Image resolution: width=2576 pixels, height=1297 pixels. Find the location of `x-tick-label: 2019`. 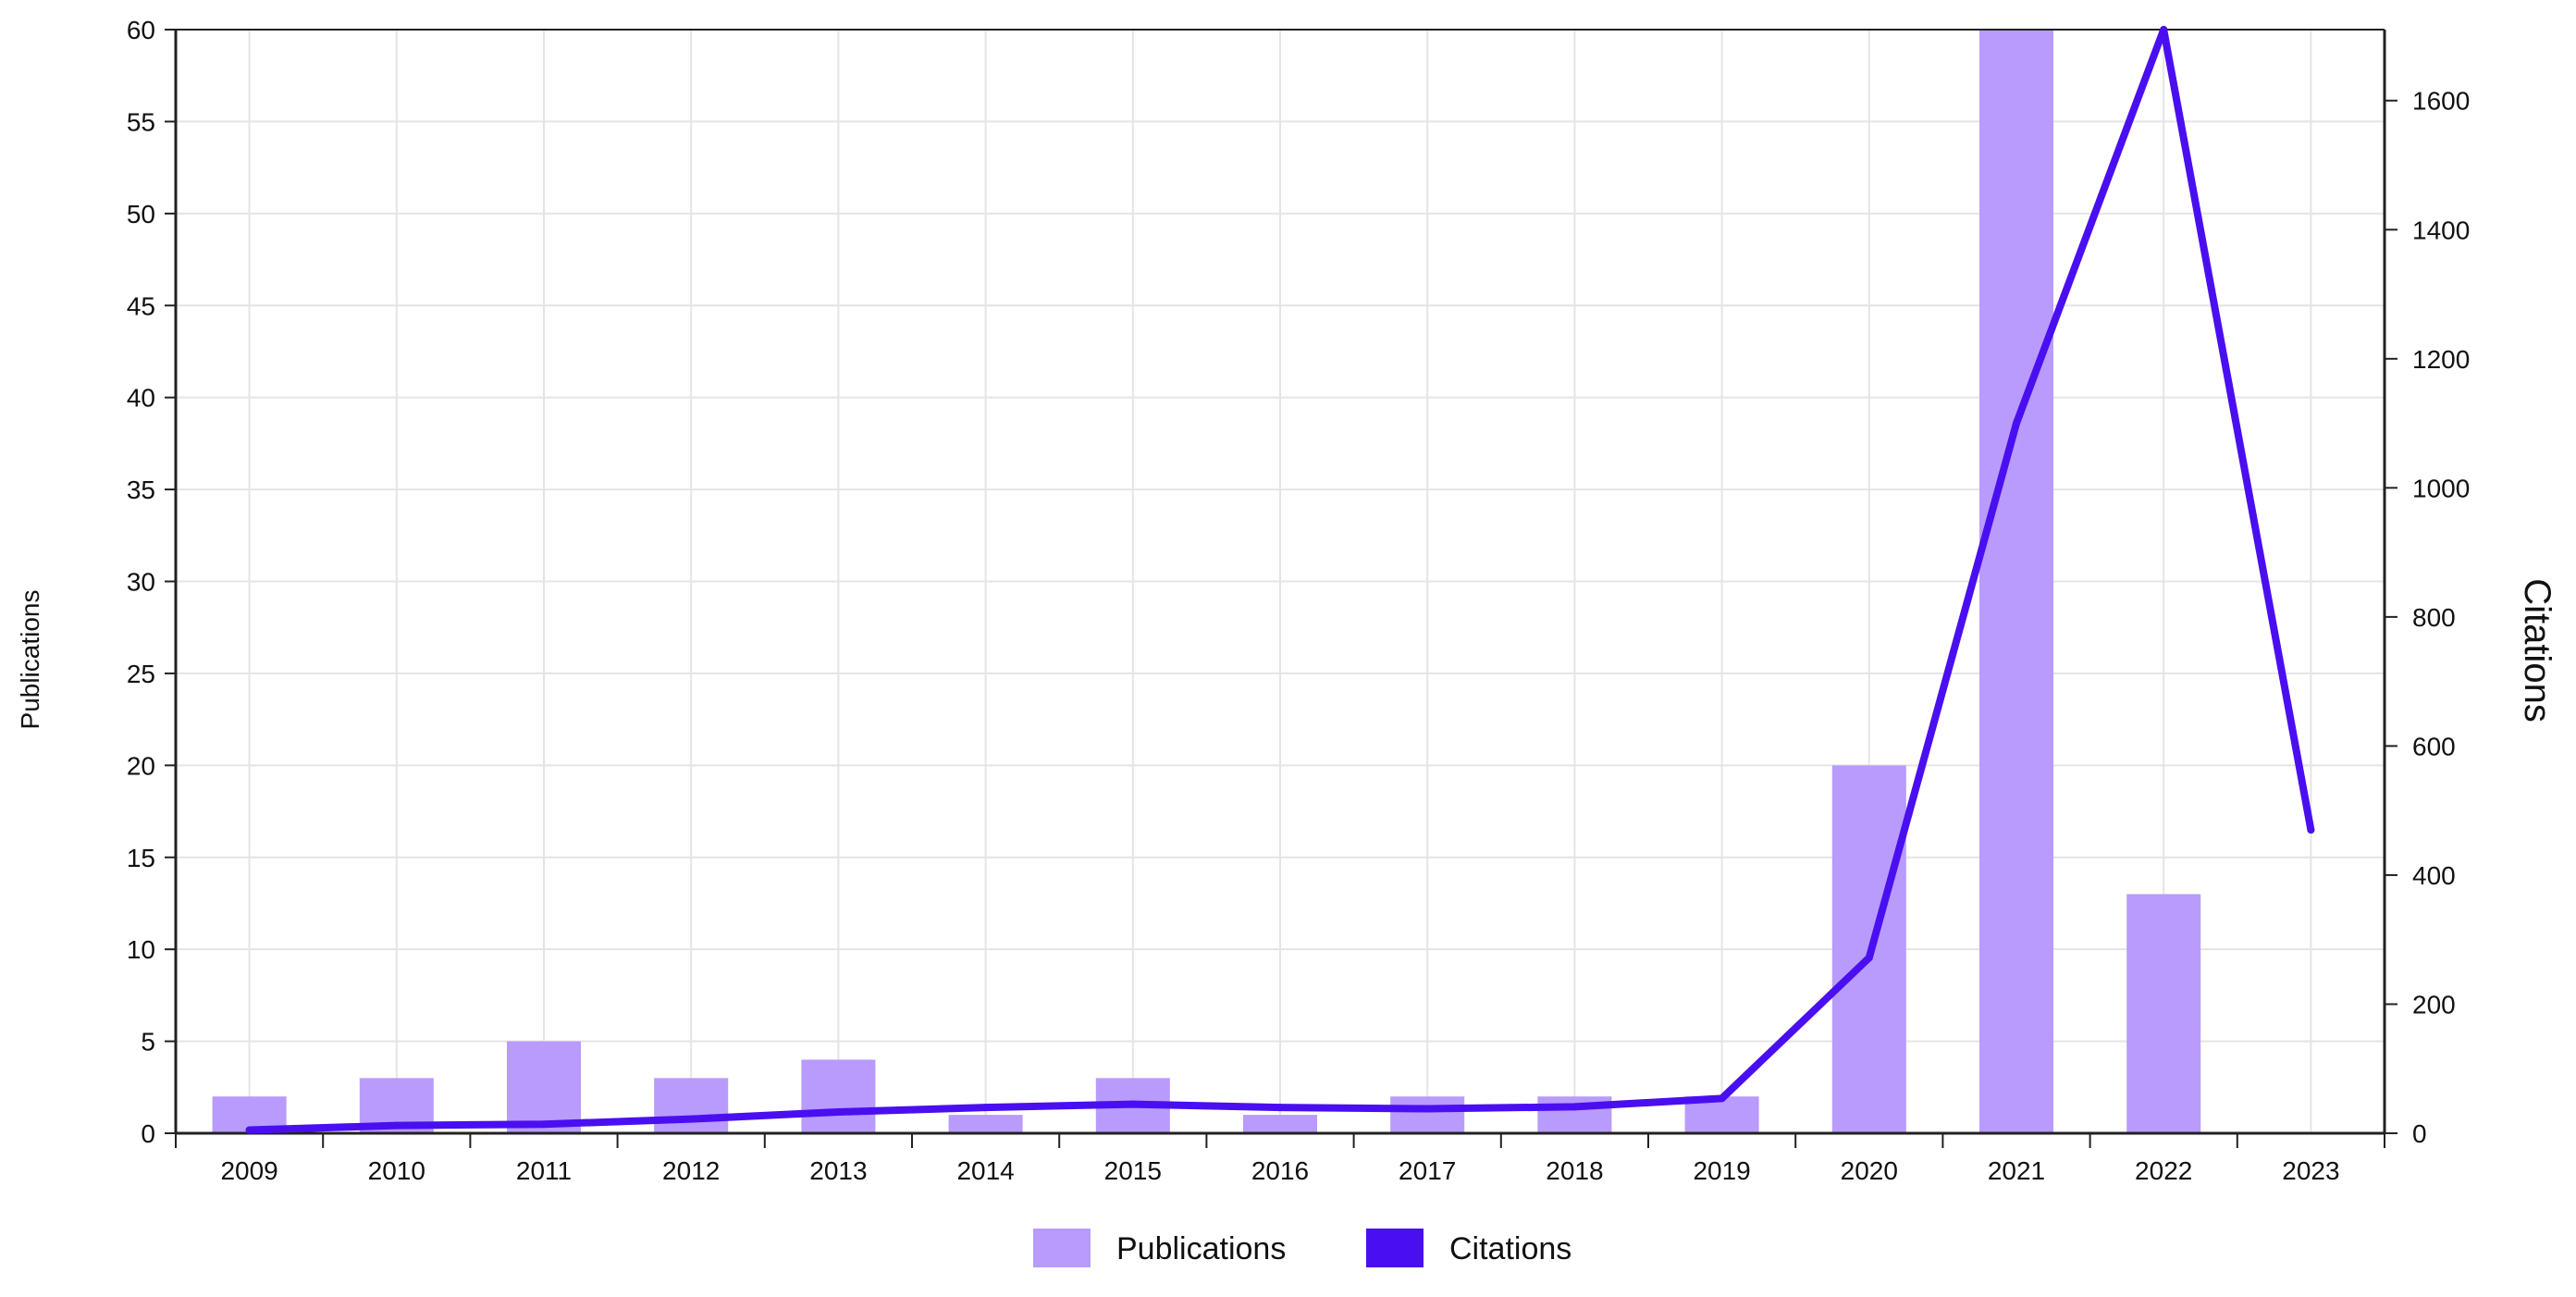

x-tick-label: 2019 is located at coordinates (1721, 1170).